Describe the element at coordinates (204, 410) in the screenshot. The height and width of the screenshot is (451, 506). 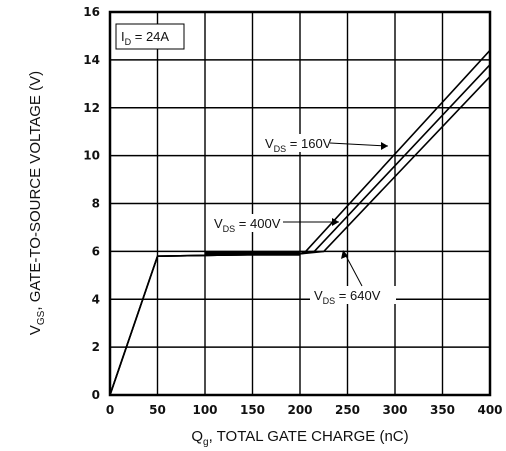
I see `x-tick-label: 100` at that location.